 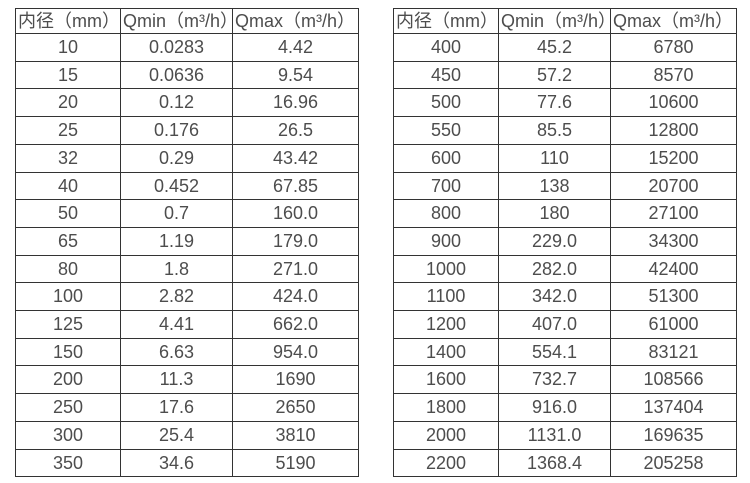 I want to click on table-cell: 407.0, so click(x=554, y=324).